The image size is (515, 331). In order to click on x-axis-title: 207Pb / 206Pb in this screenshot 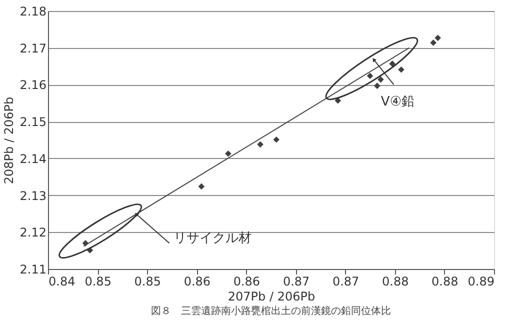, I will do `click(272, 297)`.